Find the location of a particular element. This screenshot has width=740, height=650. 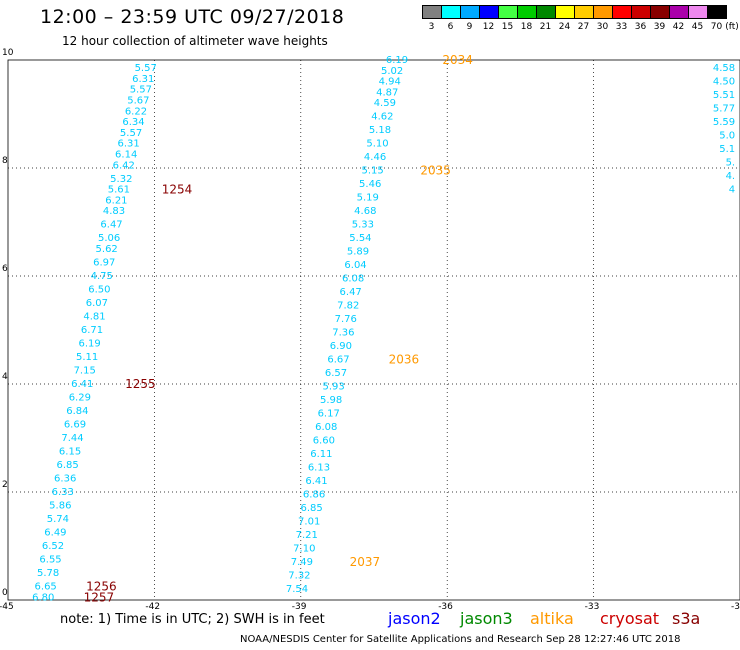

wave-height-value: 5.02 is located at coordinates (392, 71).